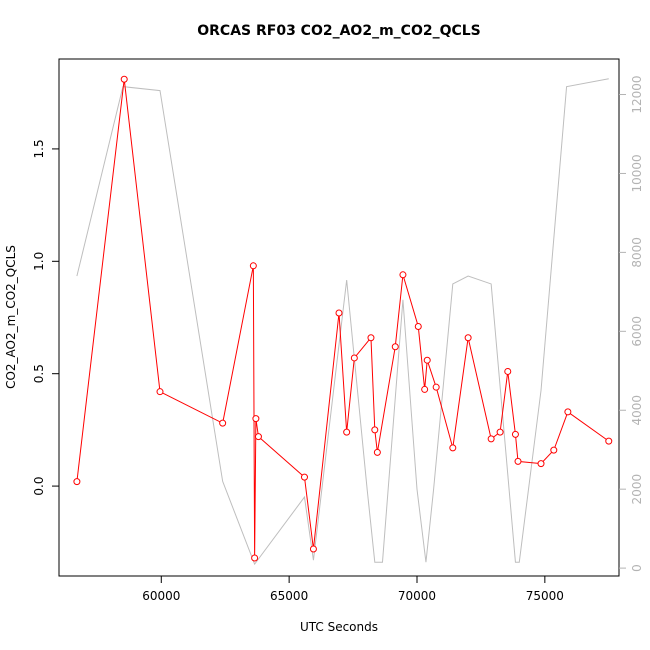 The width and height of the screenshot is (650, 650). What do you see at coordinates (417, 596) in the screenshot?
I see `x-tick-label: 70000` at bounding box center [417, 596].